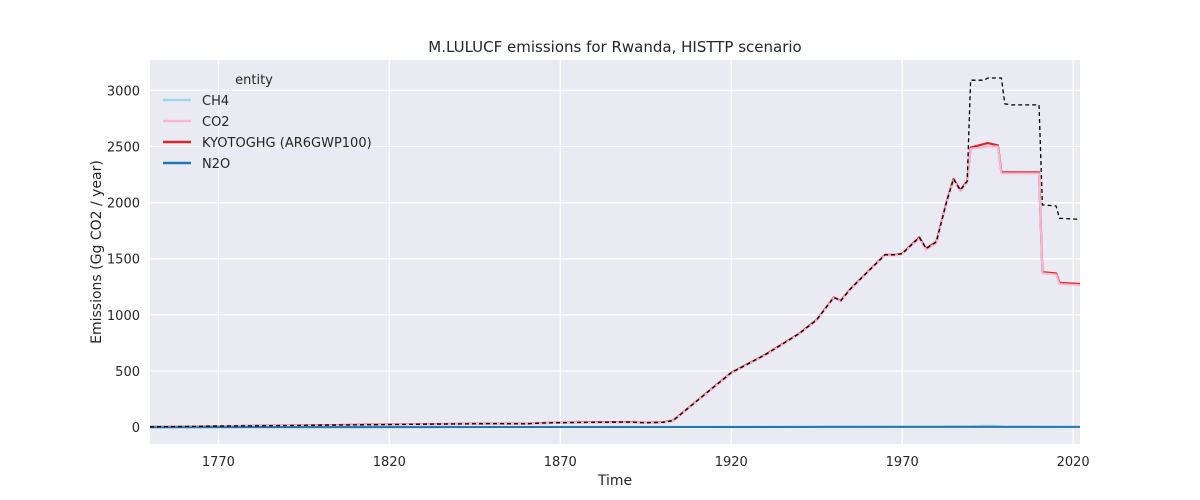 Image resolution: width=1200 pixels, height=500 pixels. Describe the element at coordinates (731, 462) in the screenshot. I see `x-tick-label: 1920` at that location.